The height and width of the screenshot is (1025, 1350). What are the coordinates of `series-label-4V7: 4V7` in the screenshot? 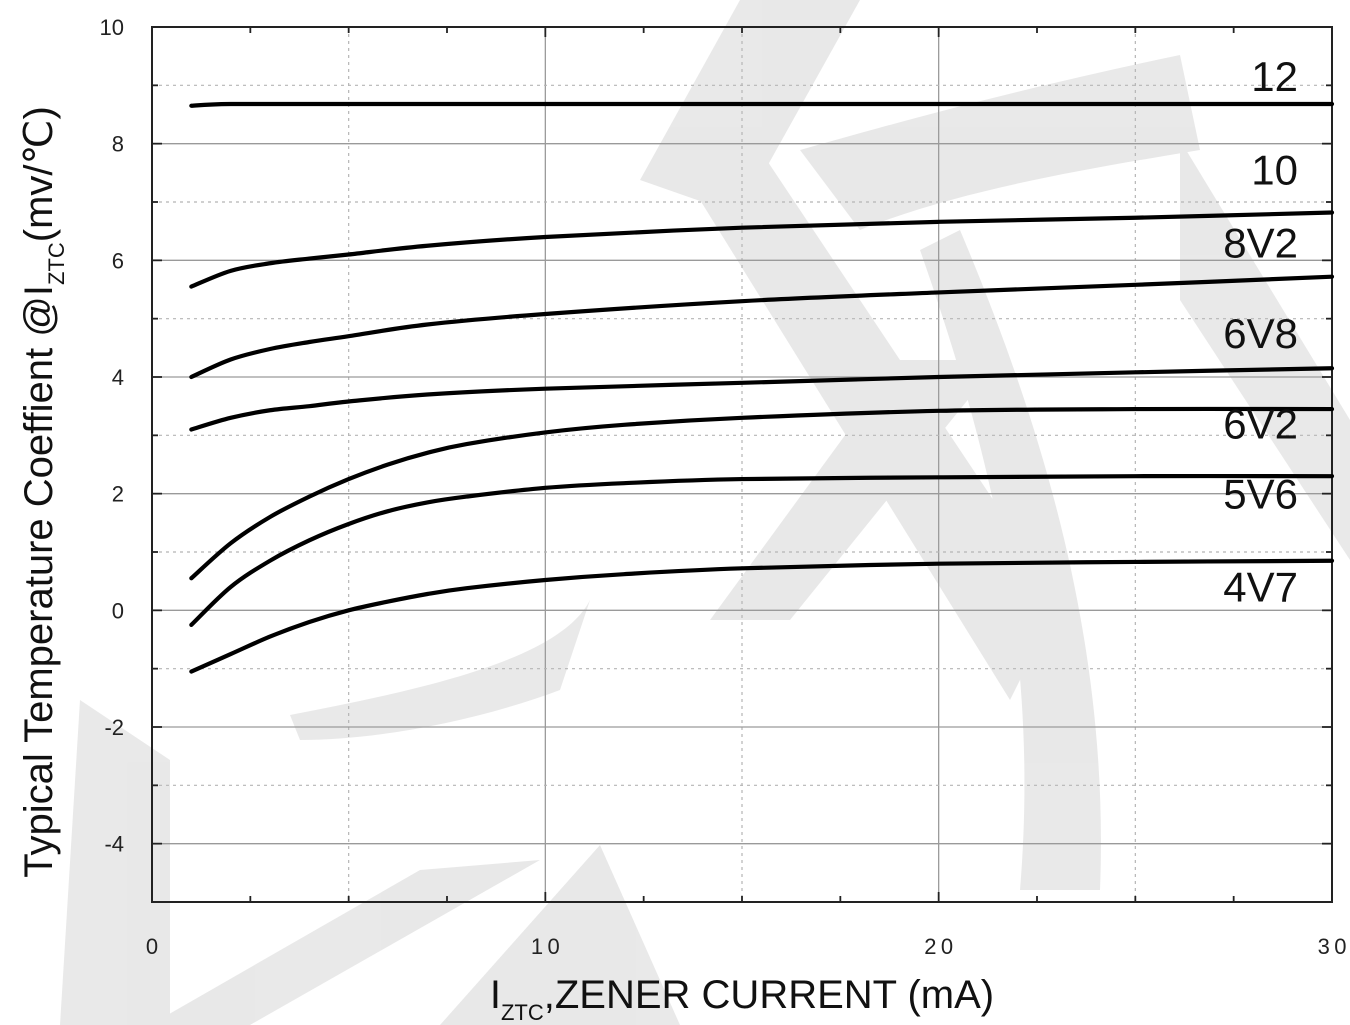 It's located at (1260, 587).